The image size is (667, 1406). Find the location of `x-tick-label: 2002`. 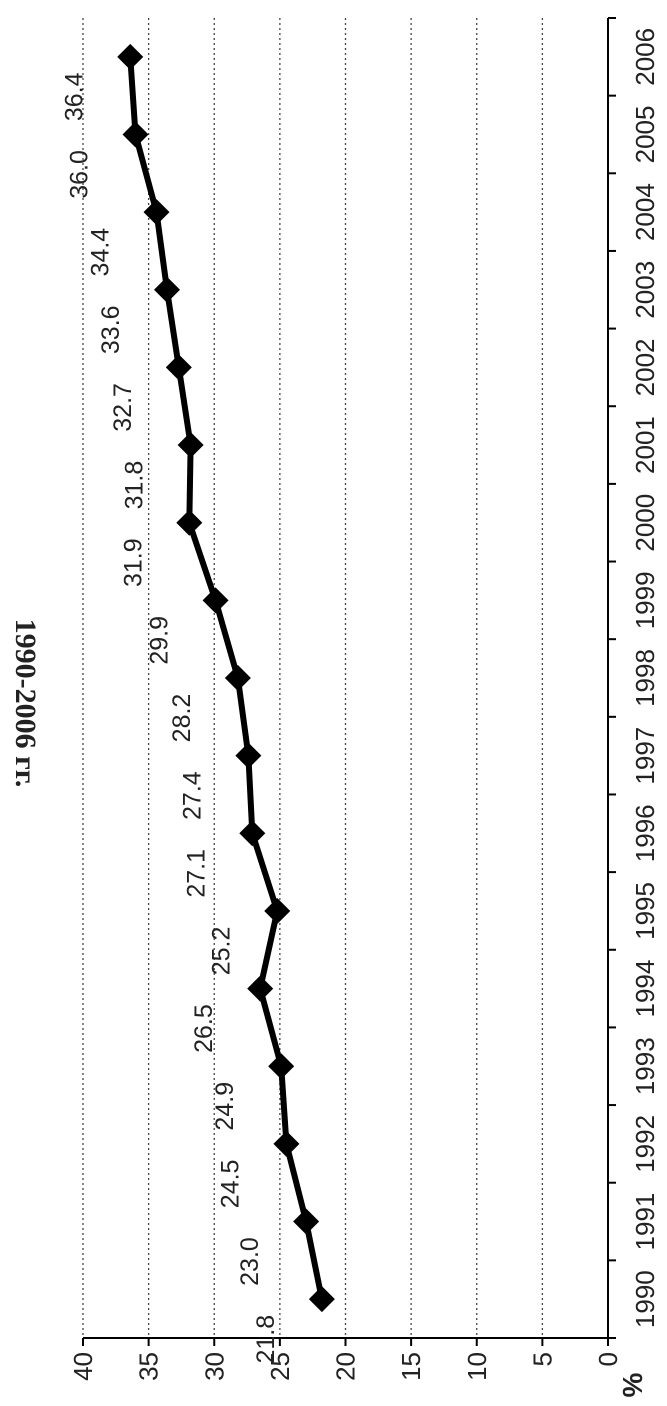

x-tick-label: 2002 is located at coordinates (645, 367).